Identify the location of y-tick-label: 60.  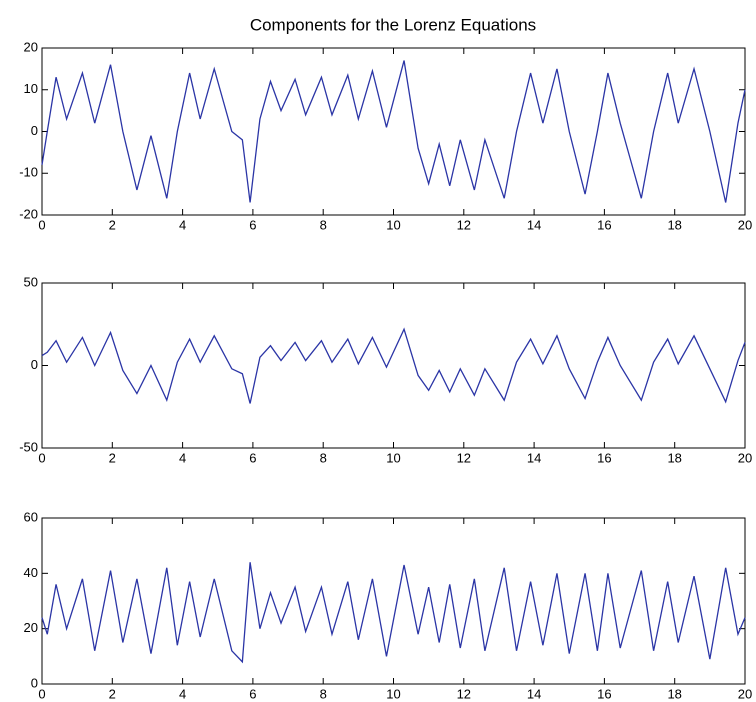
(31, 516).